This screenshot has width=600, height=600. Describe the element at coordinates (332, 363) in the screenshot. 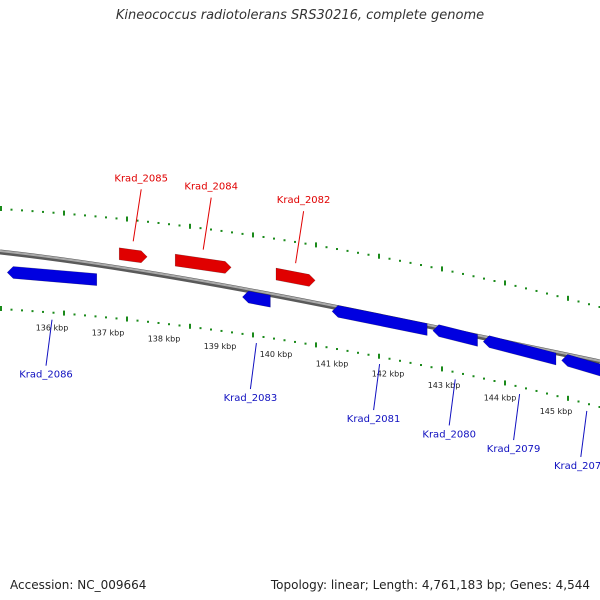

I see `scale-tick-label: 141 kbp` at that location.